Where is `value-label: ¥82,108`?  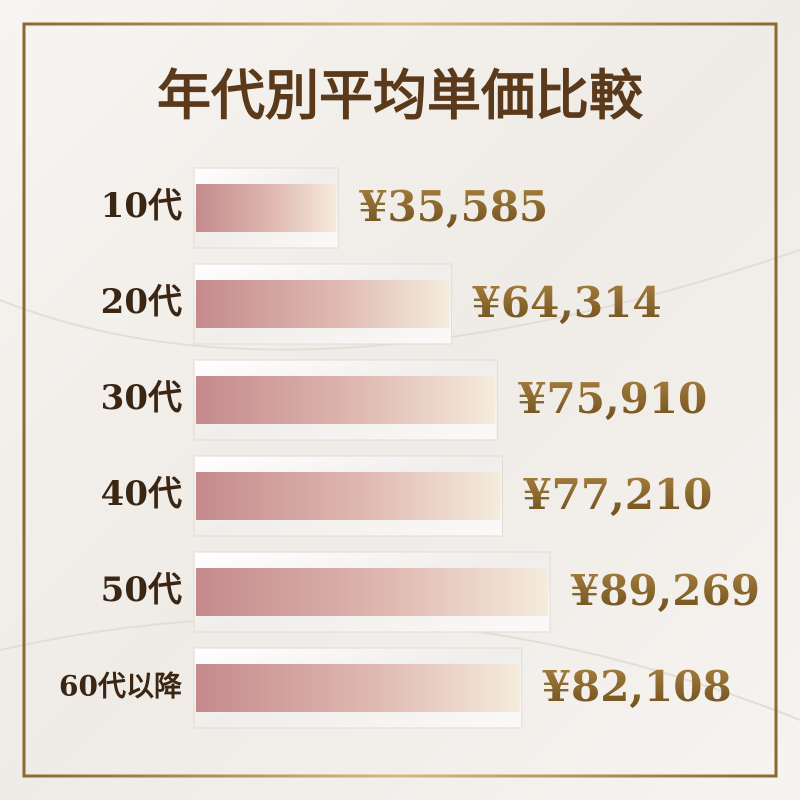 value-label: ¥82,108 is located at coordinates (637, 686).